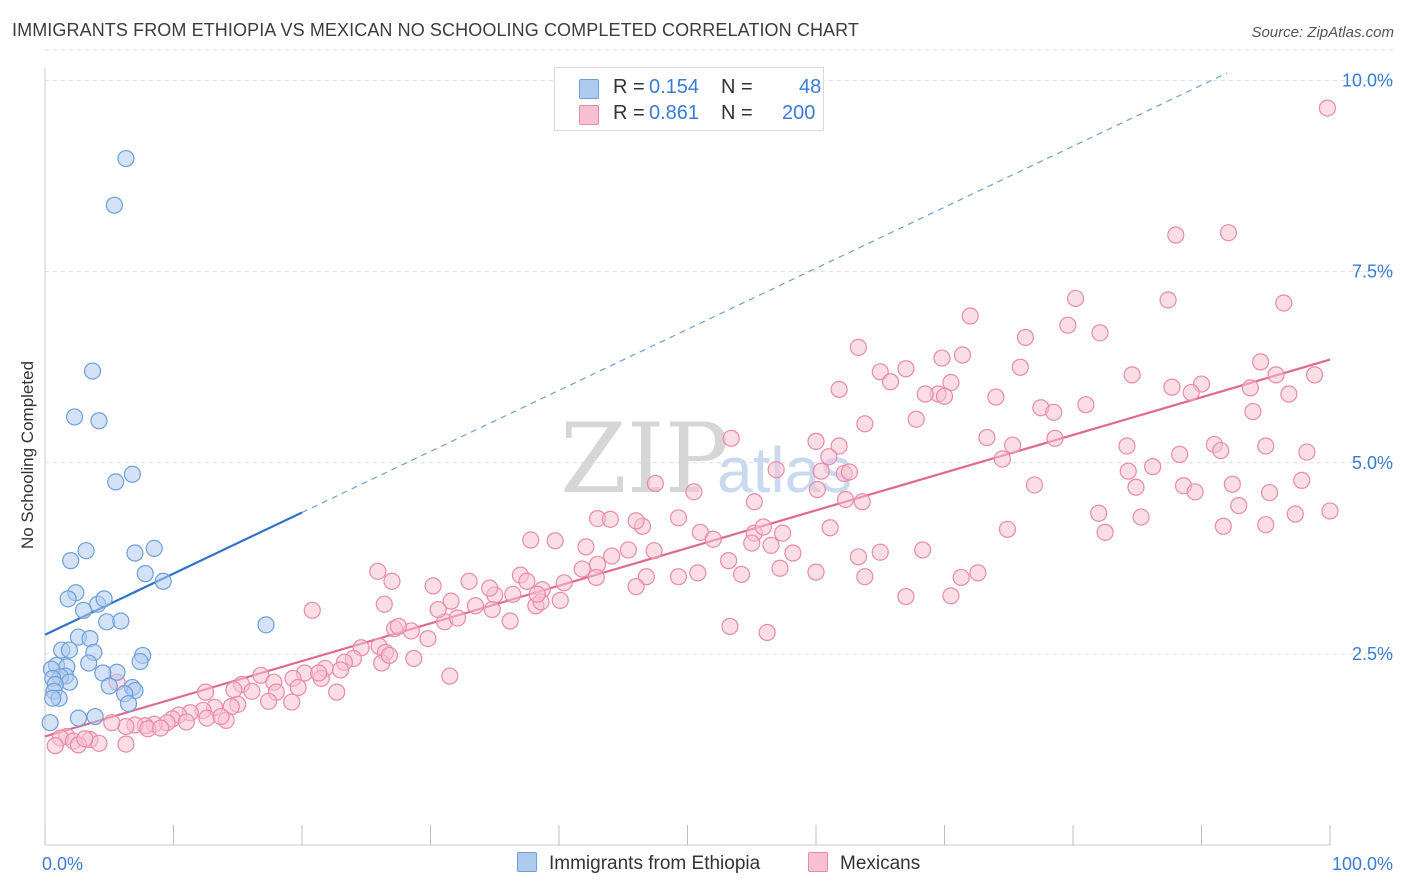  What do you see at coordinates (1322, 32) in the screenshot?
I see `source-label: Source: ZipAtlas.com` at bounding box center [1322, 32].